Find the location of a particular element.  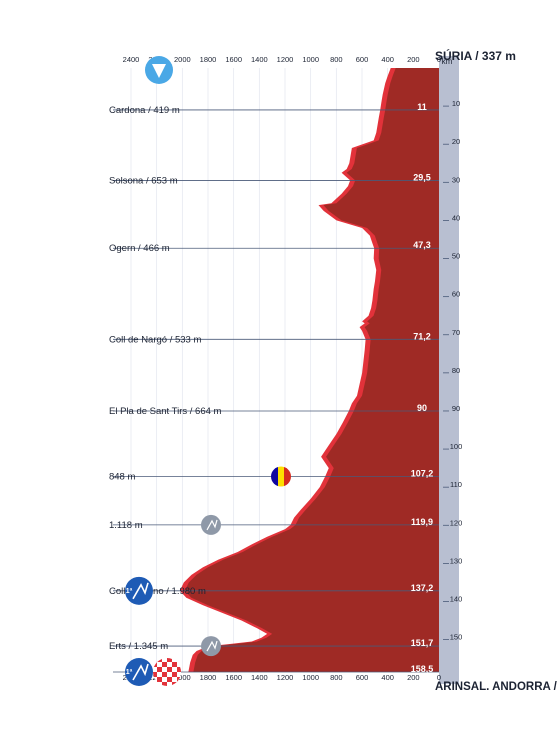

waypoint-name-label: El Pla de Sant Tirs / 664 m is located at coordinates (165, 411).